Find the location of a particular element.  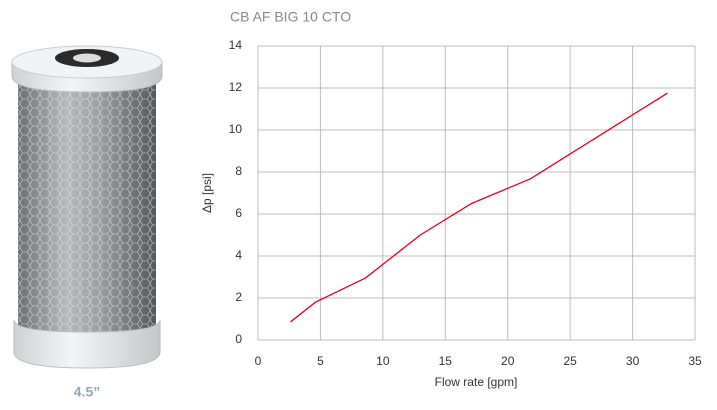

y-tick-label: 12 is located at coordinates (236, 87).